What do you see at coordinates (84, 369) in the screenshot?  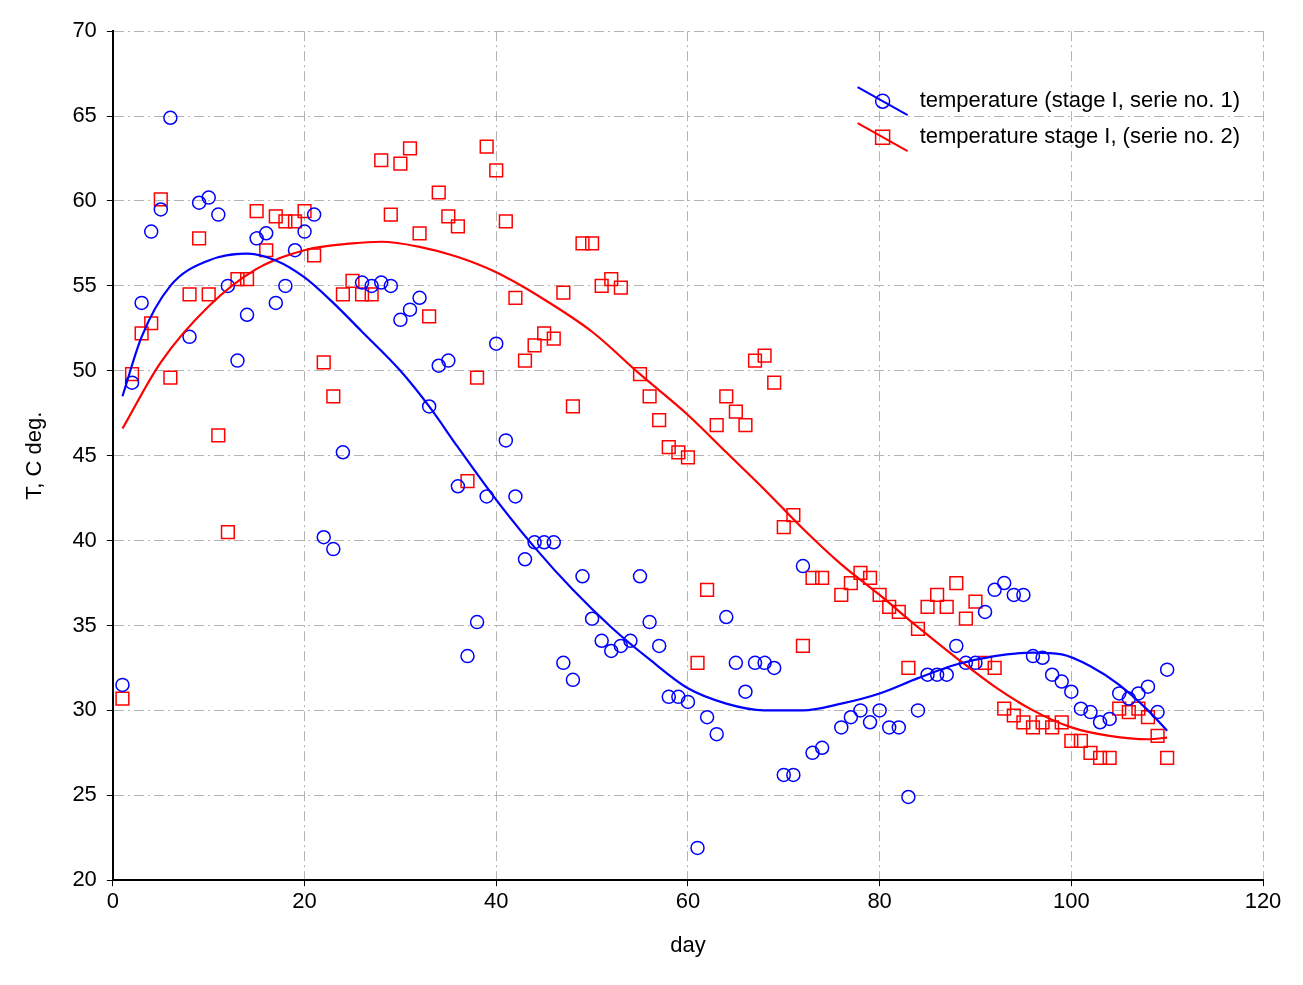 I see `y-tick-label: 50` at bounding box center [84, 369].